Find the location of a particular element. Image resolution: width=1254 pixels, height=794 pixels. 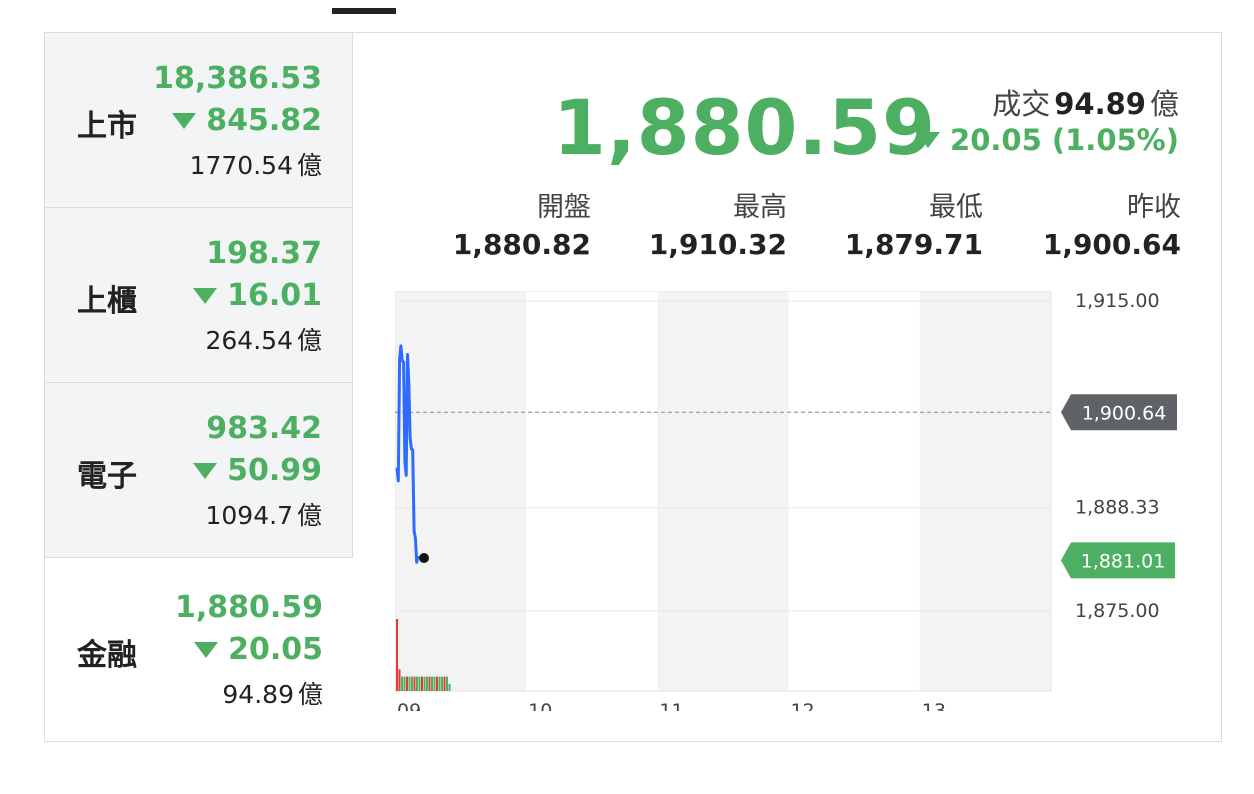

current-price-tag is located at coordinates (1118, 560).